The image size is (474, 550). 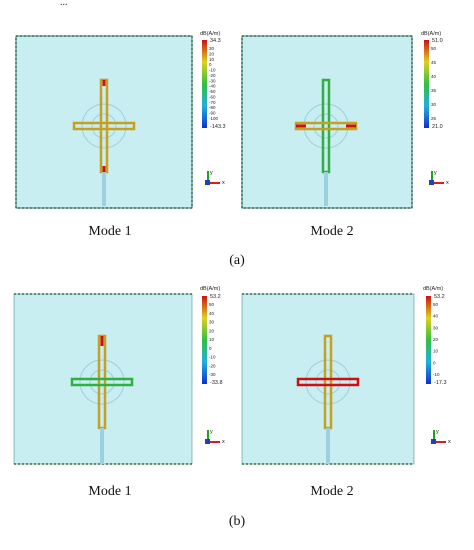 What do you see at coordinates (434, 118) in the screenshot?
I see `colorbar-tick: 25` at bounding box center [434, 118].